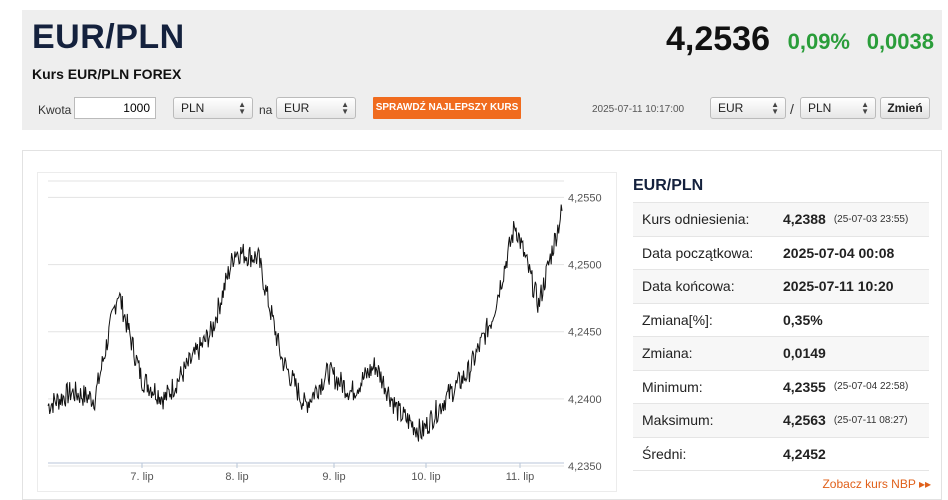  I want to click on amount-input, so click(115, 108).